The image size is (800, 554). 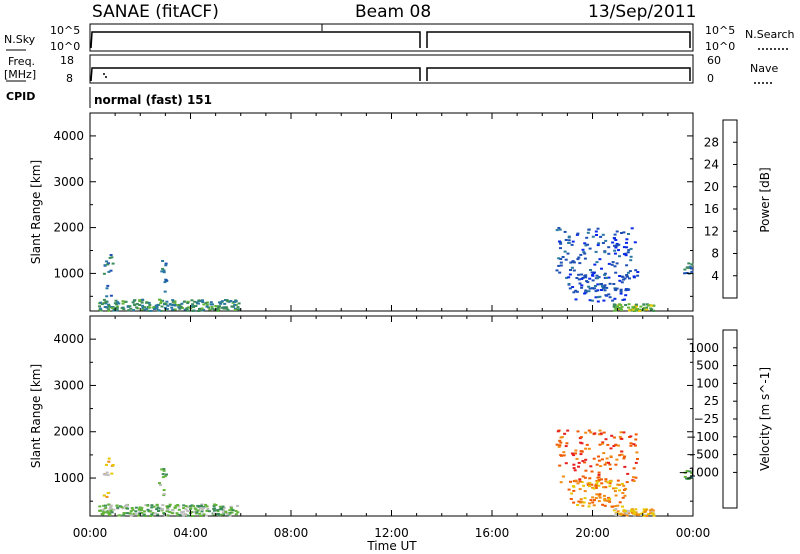 I want to click on nsearch-bottom-tick: 10^0, so click(x=720, y=46).